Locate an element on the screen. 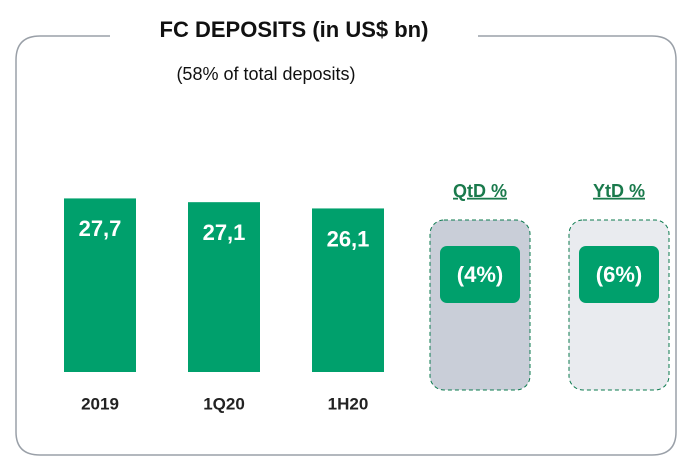 The width and height of the screenshot is (690, 460). metric-heading: QtD % is located at coordinates (480, 191).